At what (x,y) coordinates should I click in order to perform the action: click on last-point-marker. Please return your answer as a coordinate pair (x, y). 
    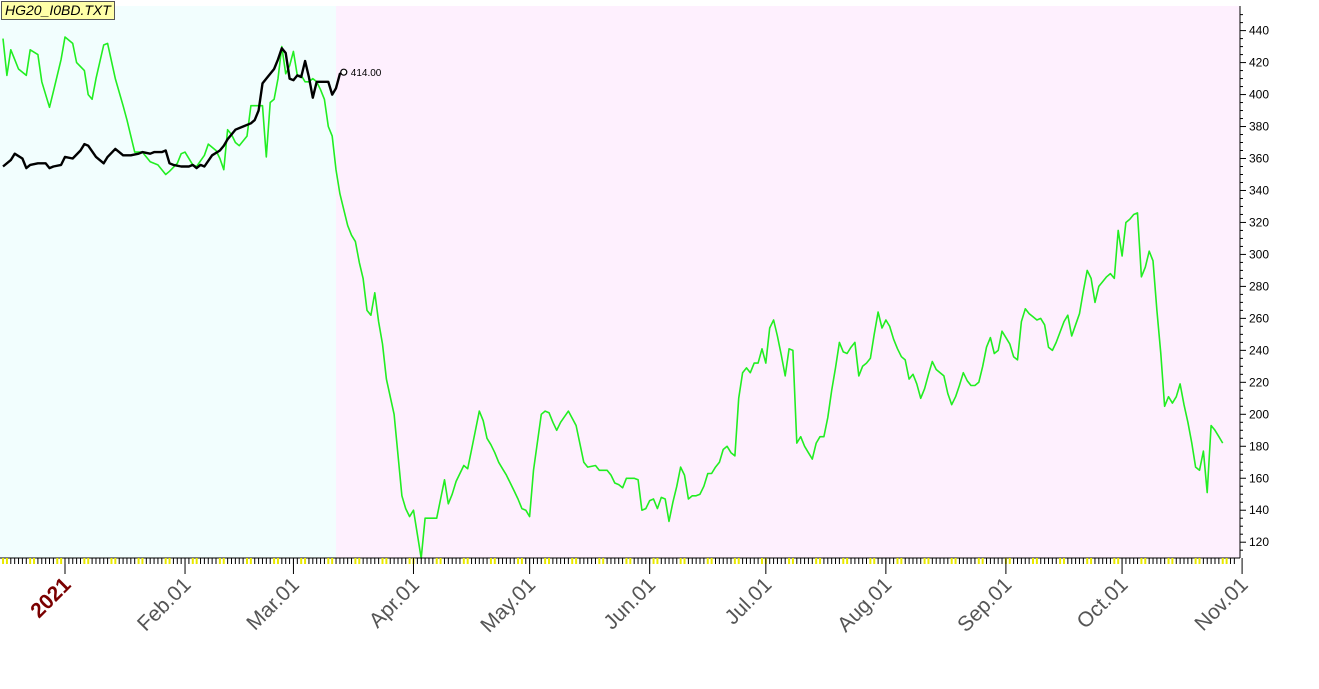
    Looking at the image, I should click on (344, 72).